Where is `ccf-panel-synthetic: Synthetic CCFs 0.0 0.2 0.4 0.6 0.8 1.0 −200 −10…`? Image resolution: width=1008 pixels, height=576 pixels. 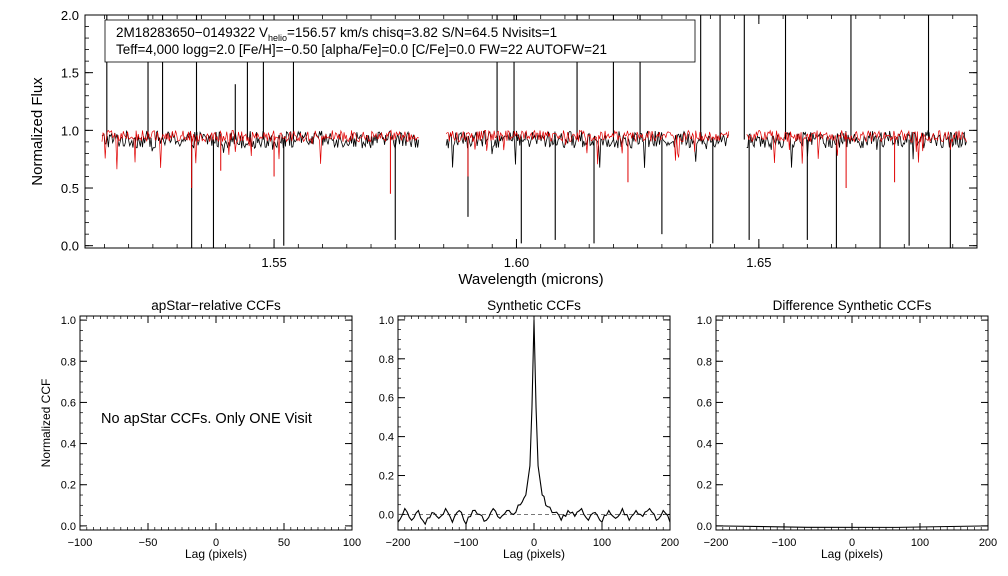 ccf-panel-synthetic: Synthetic CCFs 0.0 0.2 0.4 0.6 0.8 1.0 −200 −10… is located at coordinates (529, 429).